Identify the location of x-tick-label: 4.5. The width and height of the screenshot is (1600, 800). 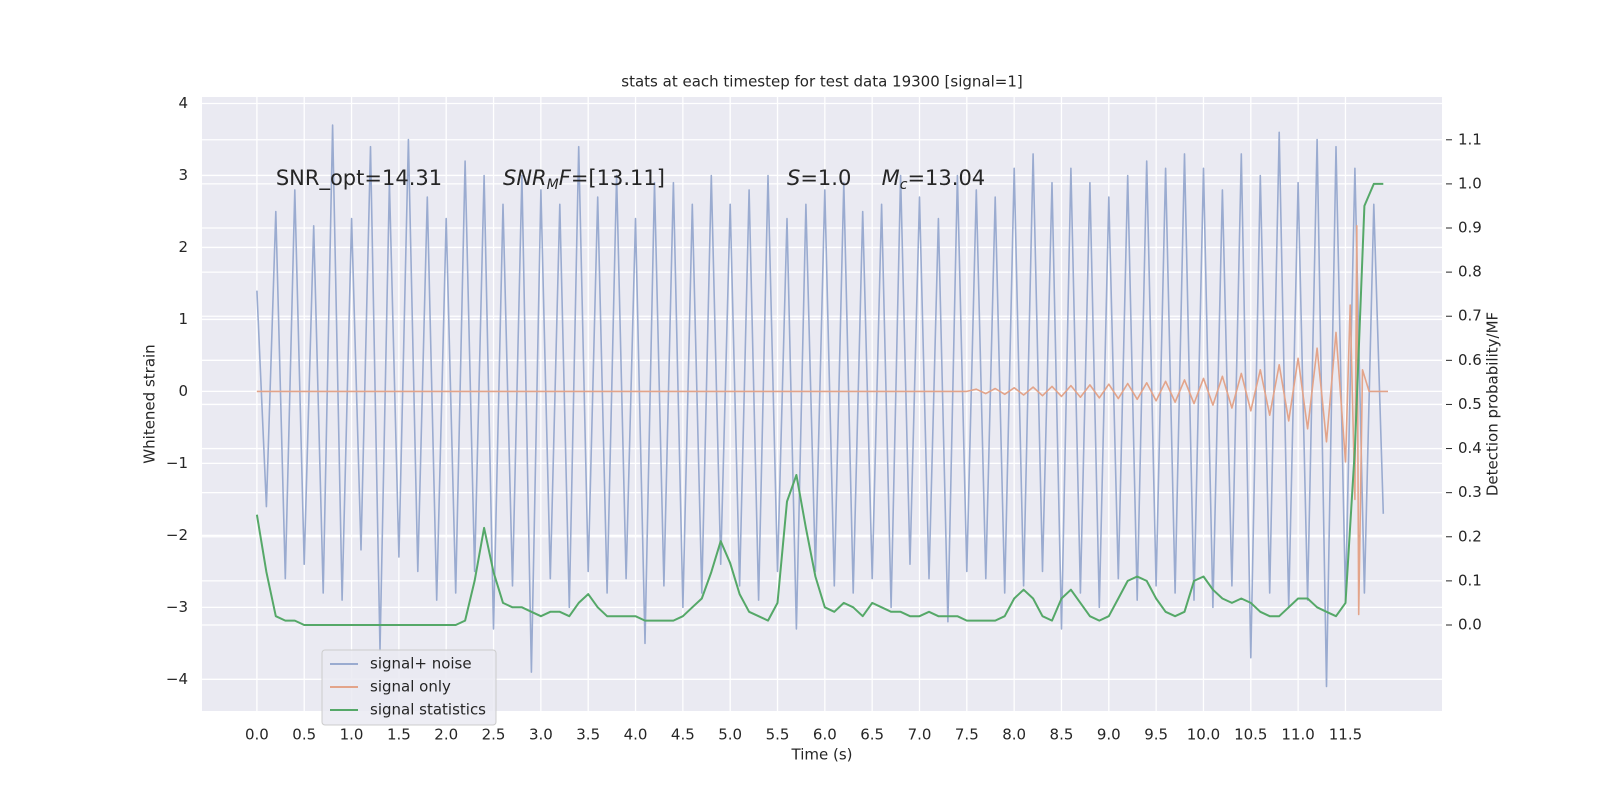
(683, 735).